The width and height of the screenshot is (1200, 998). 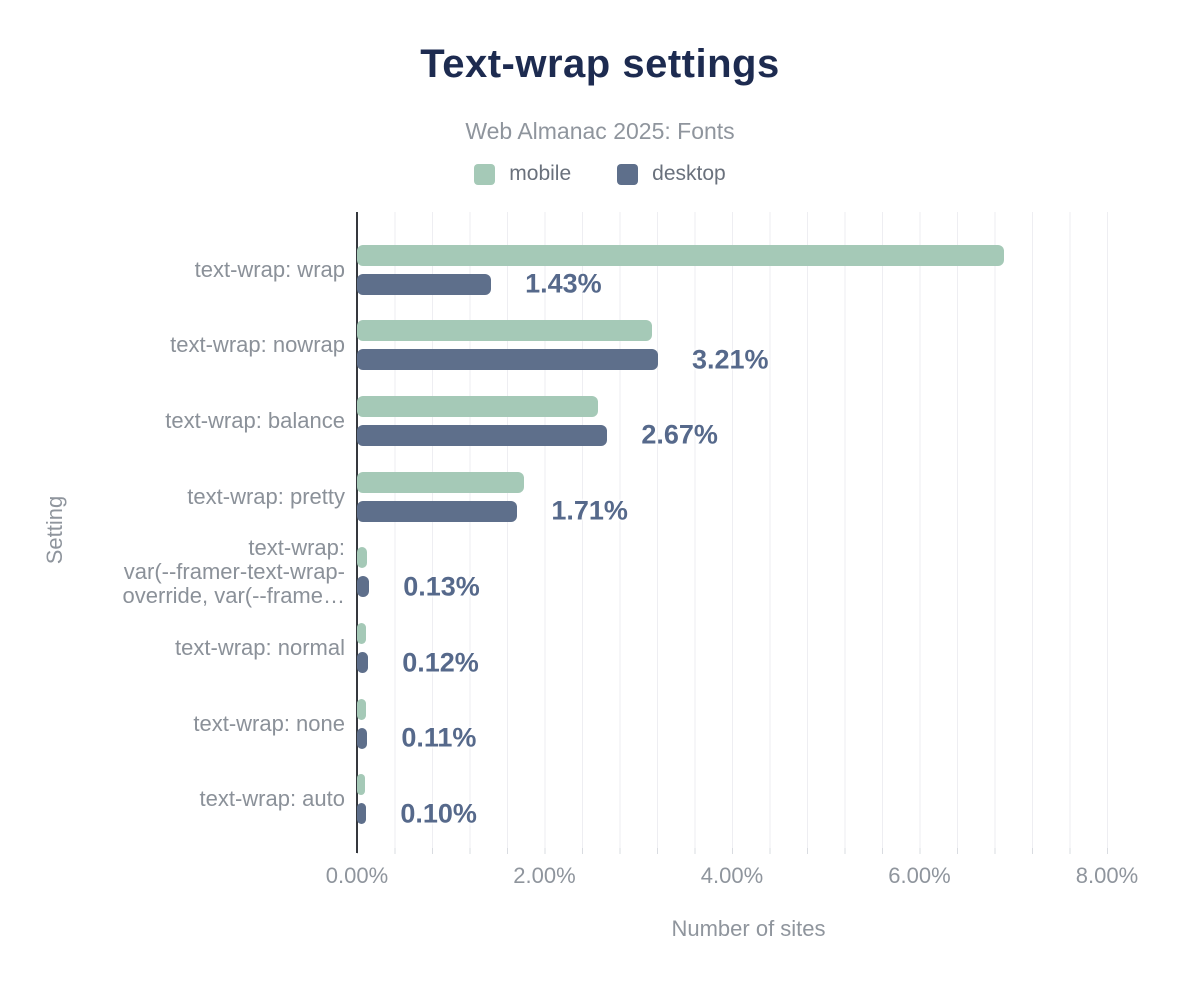 What do you see at coordinates (357, 875) in the screenshot?
I see `x-axis-tick-label: 0.00%` at bounding box center [357, 875].